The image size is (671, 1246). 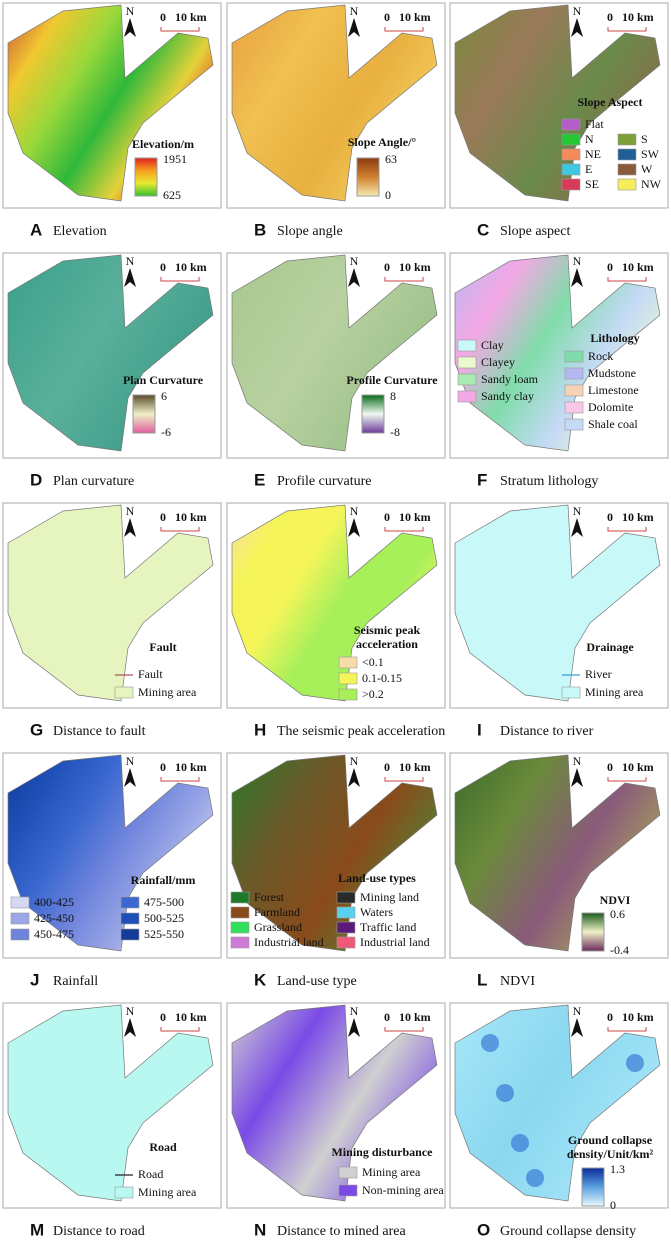 I want to click on legend-title: density/Unit/km², so click(x=610, y=1154).